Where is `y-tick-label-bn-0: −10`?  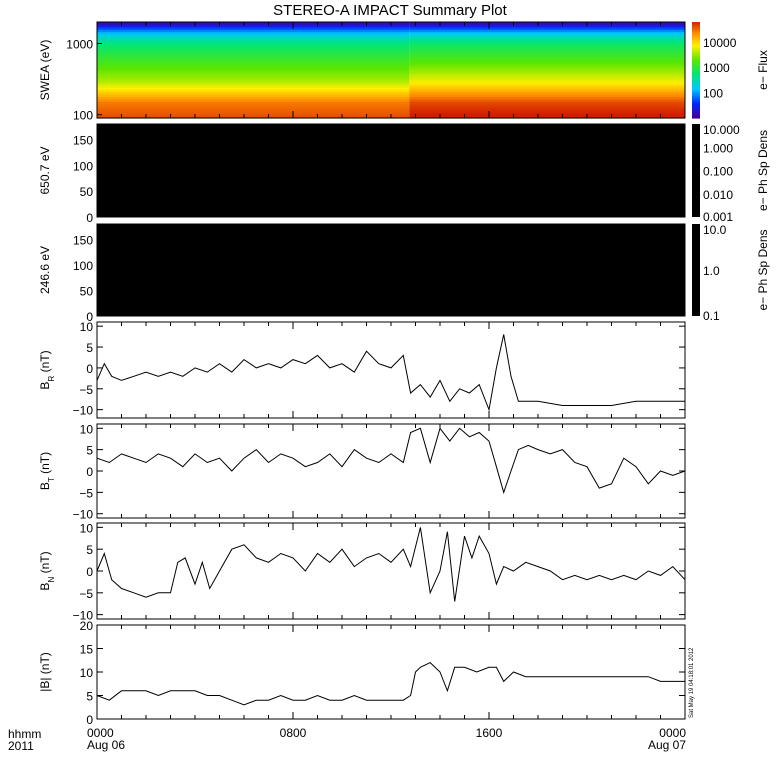 y-tick-label-bn-0: −10 is located at coordinates (83, 616).